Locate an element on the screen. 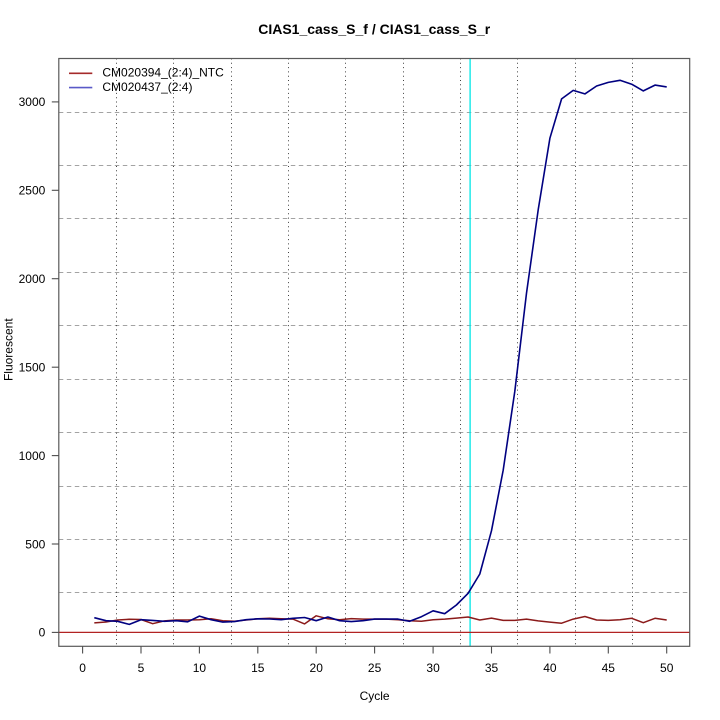  svg-text: 25 is located at coordinates (375, 668).